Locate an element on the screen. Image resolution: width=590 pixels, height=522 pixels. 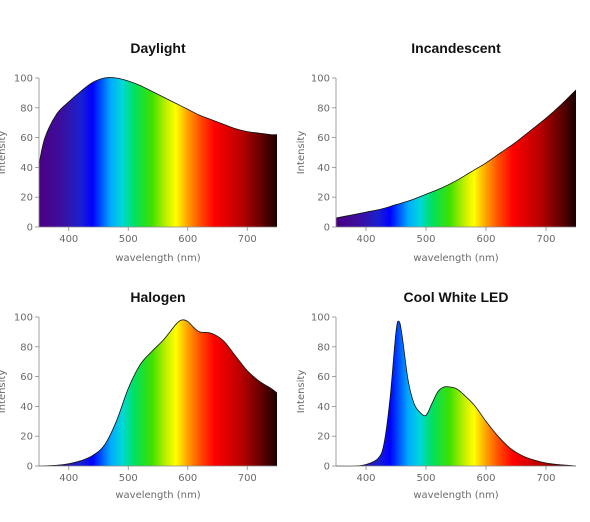
chart-title: Halogen is located at coordinates (157, 297).